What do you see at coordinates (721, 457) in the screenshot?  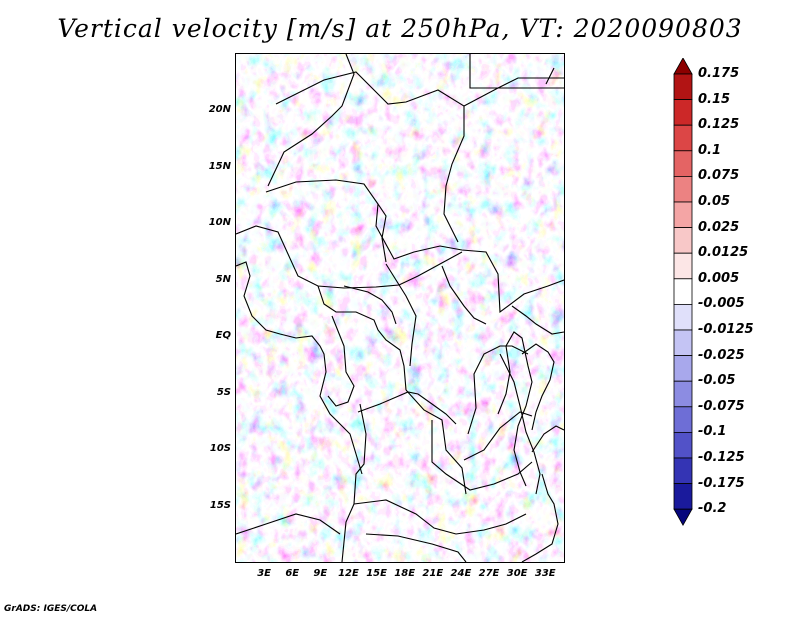 I see `colorbar-label: -0.125` at bounding box center [721, 457].